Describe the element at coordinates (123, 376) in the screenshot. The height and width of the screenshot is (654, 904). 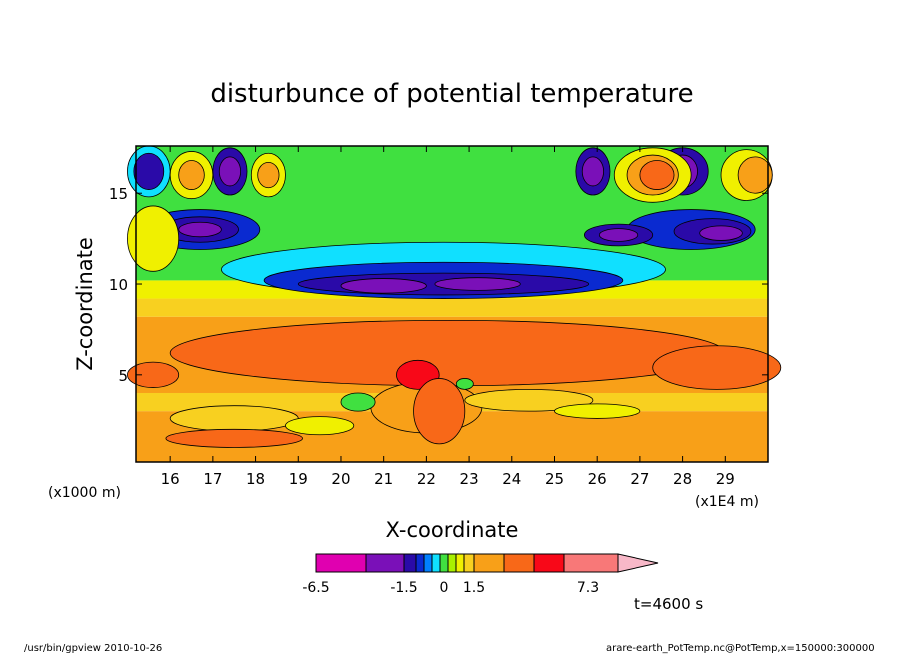
I see `y-tick-label: 5` at that location.